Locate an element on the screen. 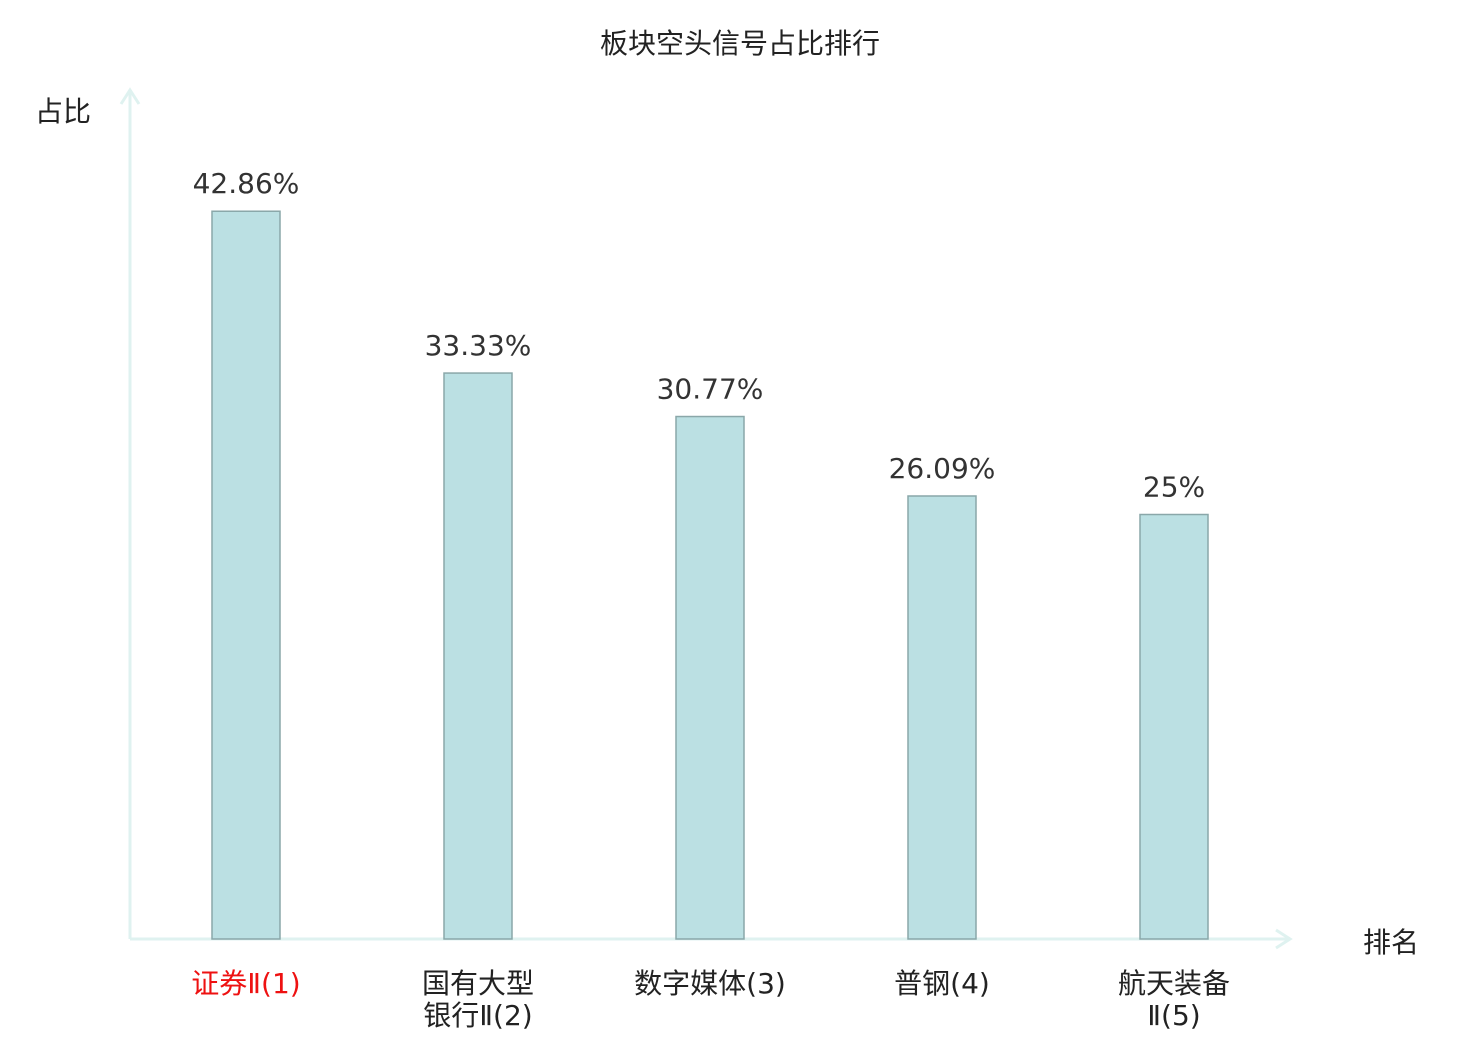 This screenshot has height=1044, width=1480. data-label: 26.09% is located at coordinates (942, 468).